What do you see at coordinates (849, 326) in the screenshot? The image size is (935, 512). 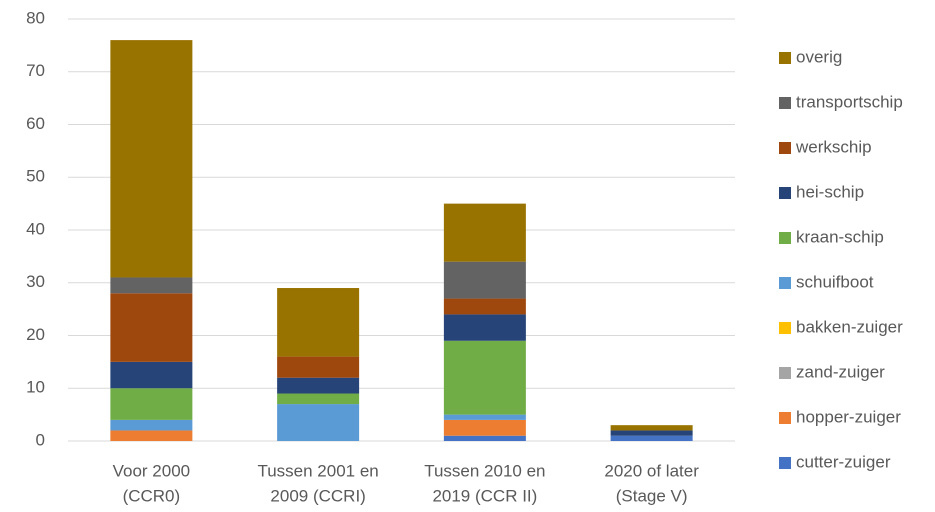 I see `legend-label: bakken-zuiger` at bounding box center [849, 326].